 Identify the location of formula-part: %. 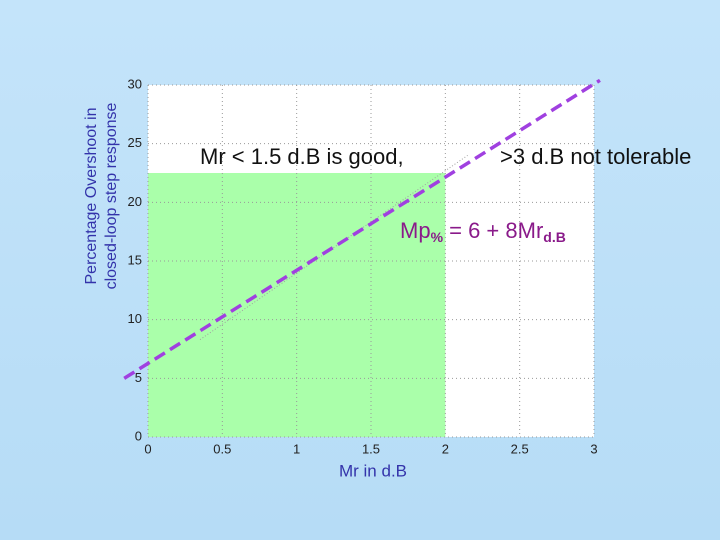
(437, 237).